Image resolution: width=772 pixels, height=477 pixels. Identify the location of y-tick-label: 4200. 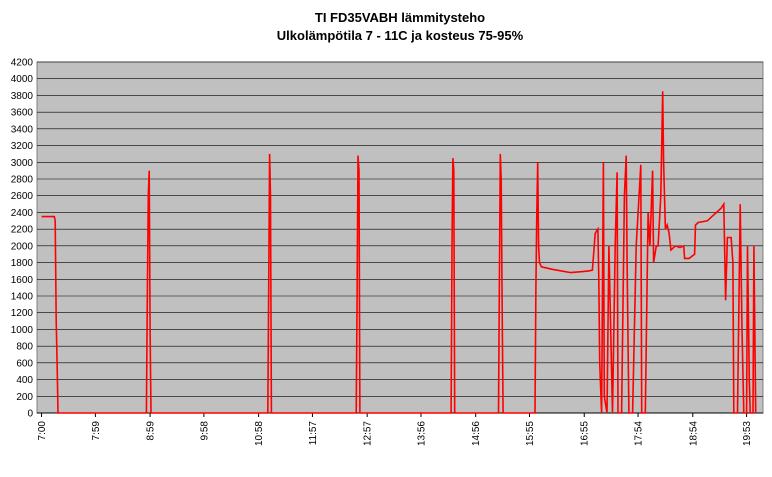
(22, 63).